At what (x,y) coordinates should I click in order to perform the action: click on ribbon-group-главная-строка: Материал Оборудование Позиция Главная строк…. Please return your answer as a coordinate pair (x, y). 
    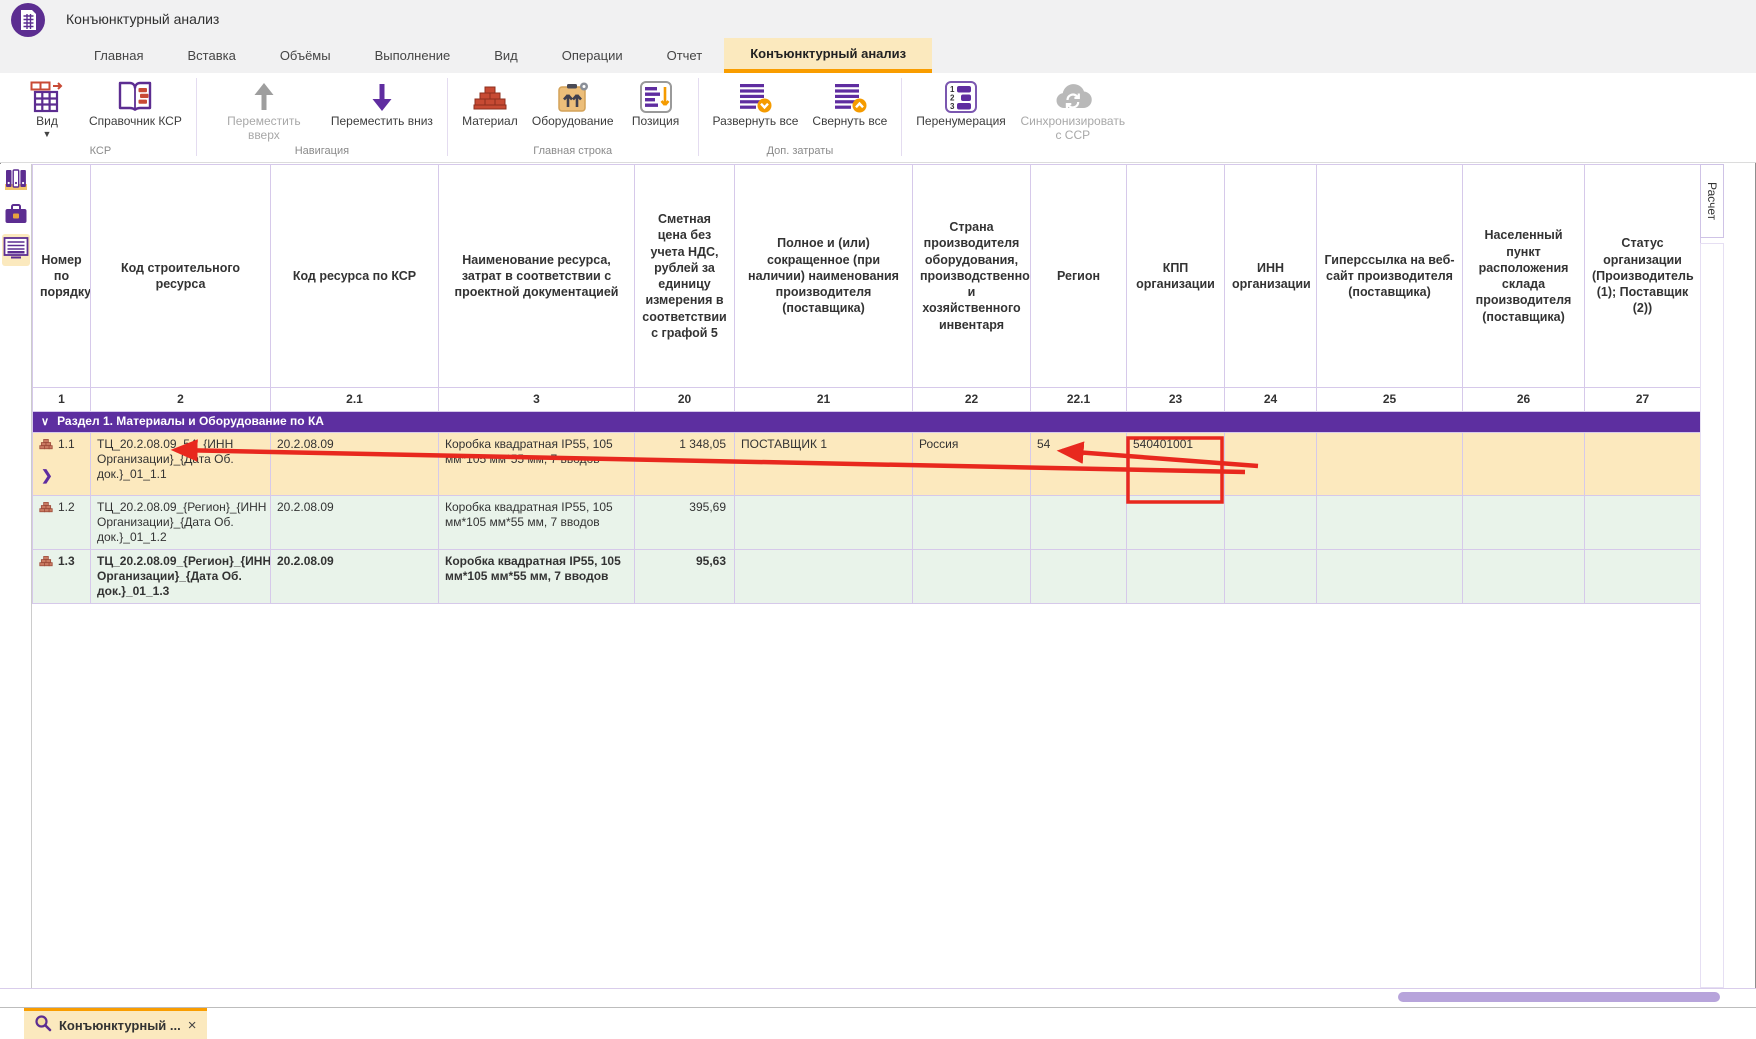
    Looking at the image, I should click on (573, 117).